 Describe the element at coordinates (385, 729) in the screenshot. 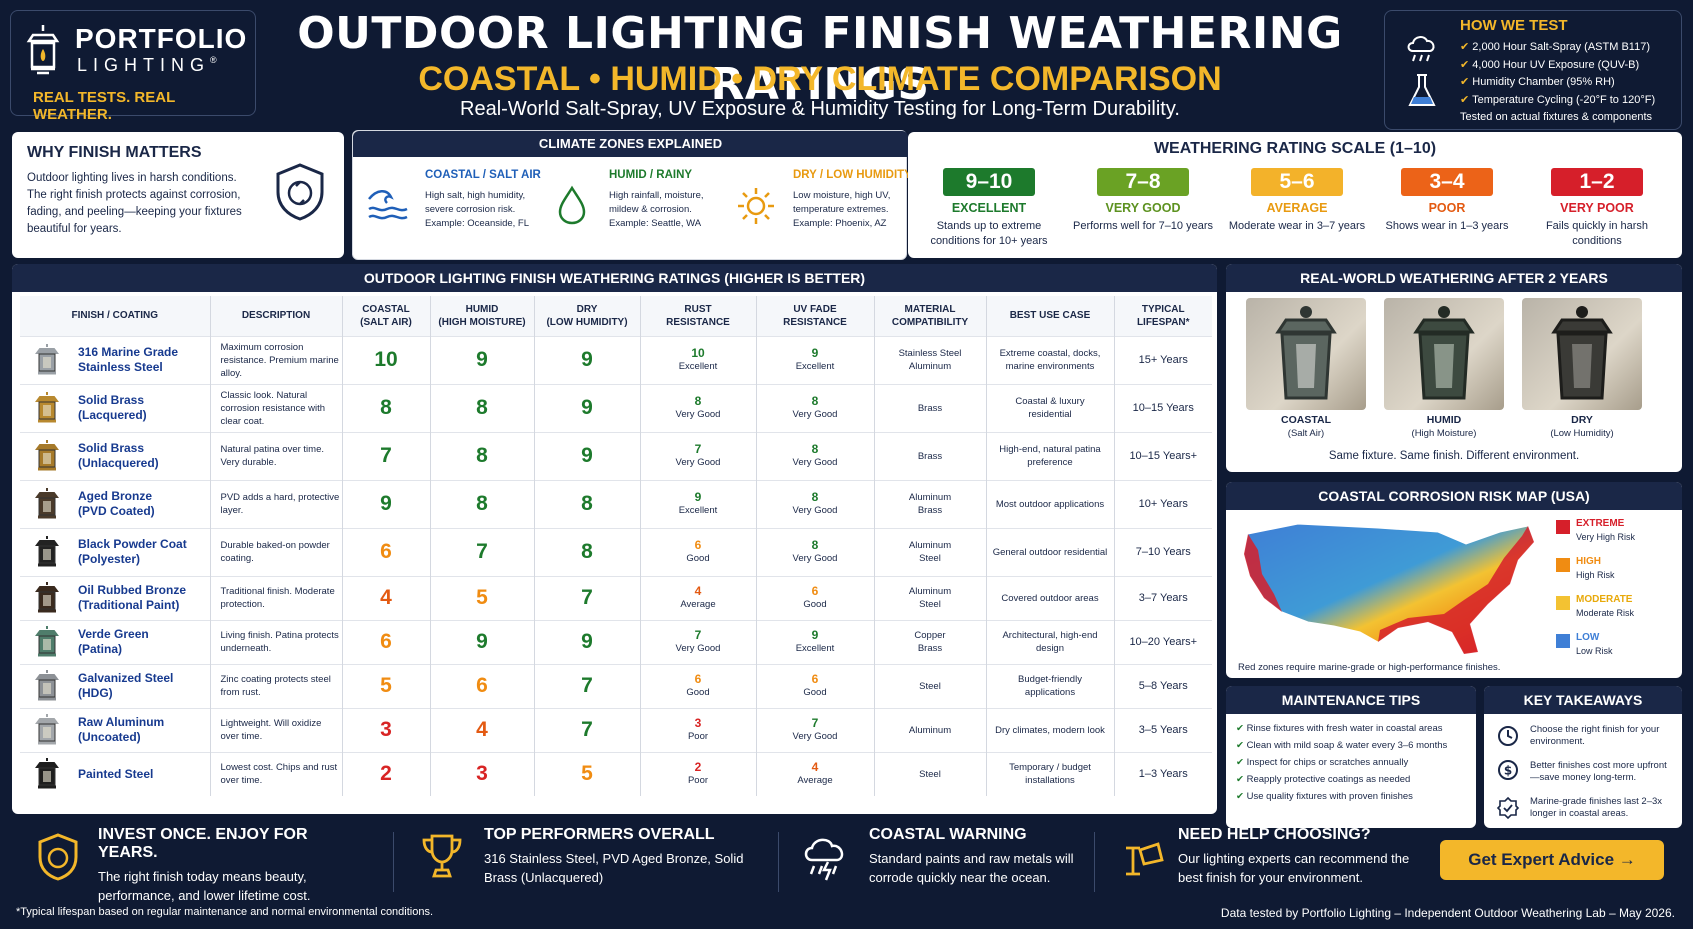

I see `coastal-rating: 3` at that location.